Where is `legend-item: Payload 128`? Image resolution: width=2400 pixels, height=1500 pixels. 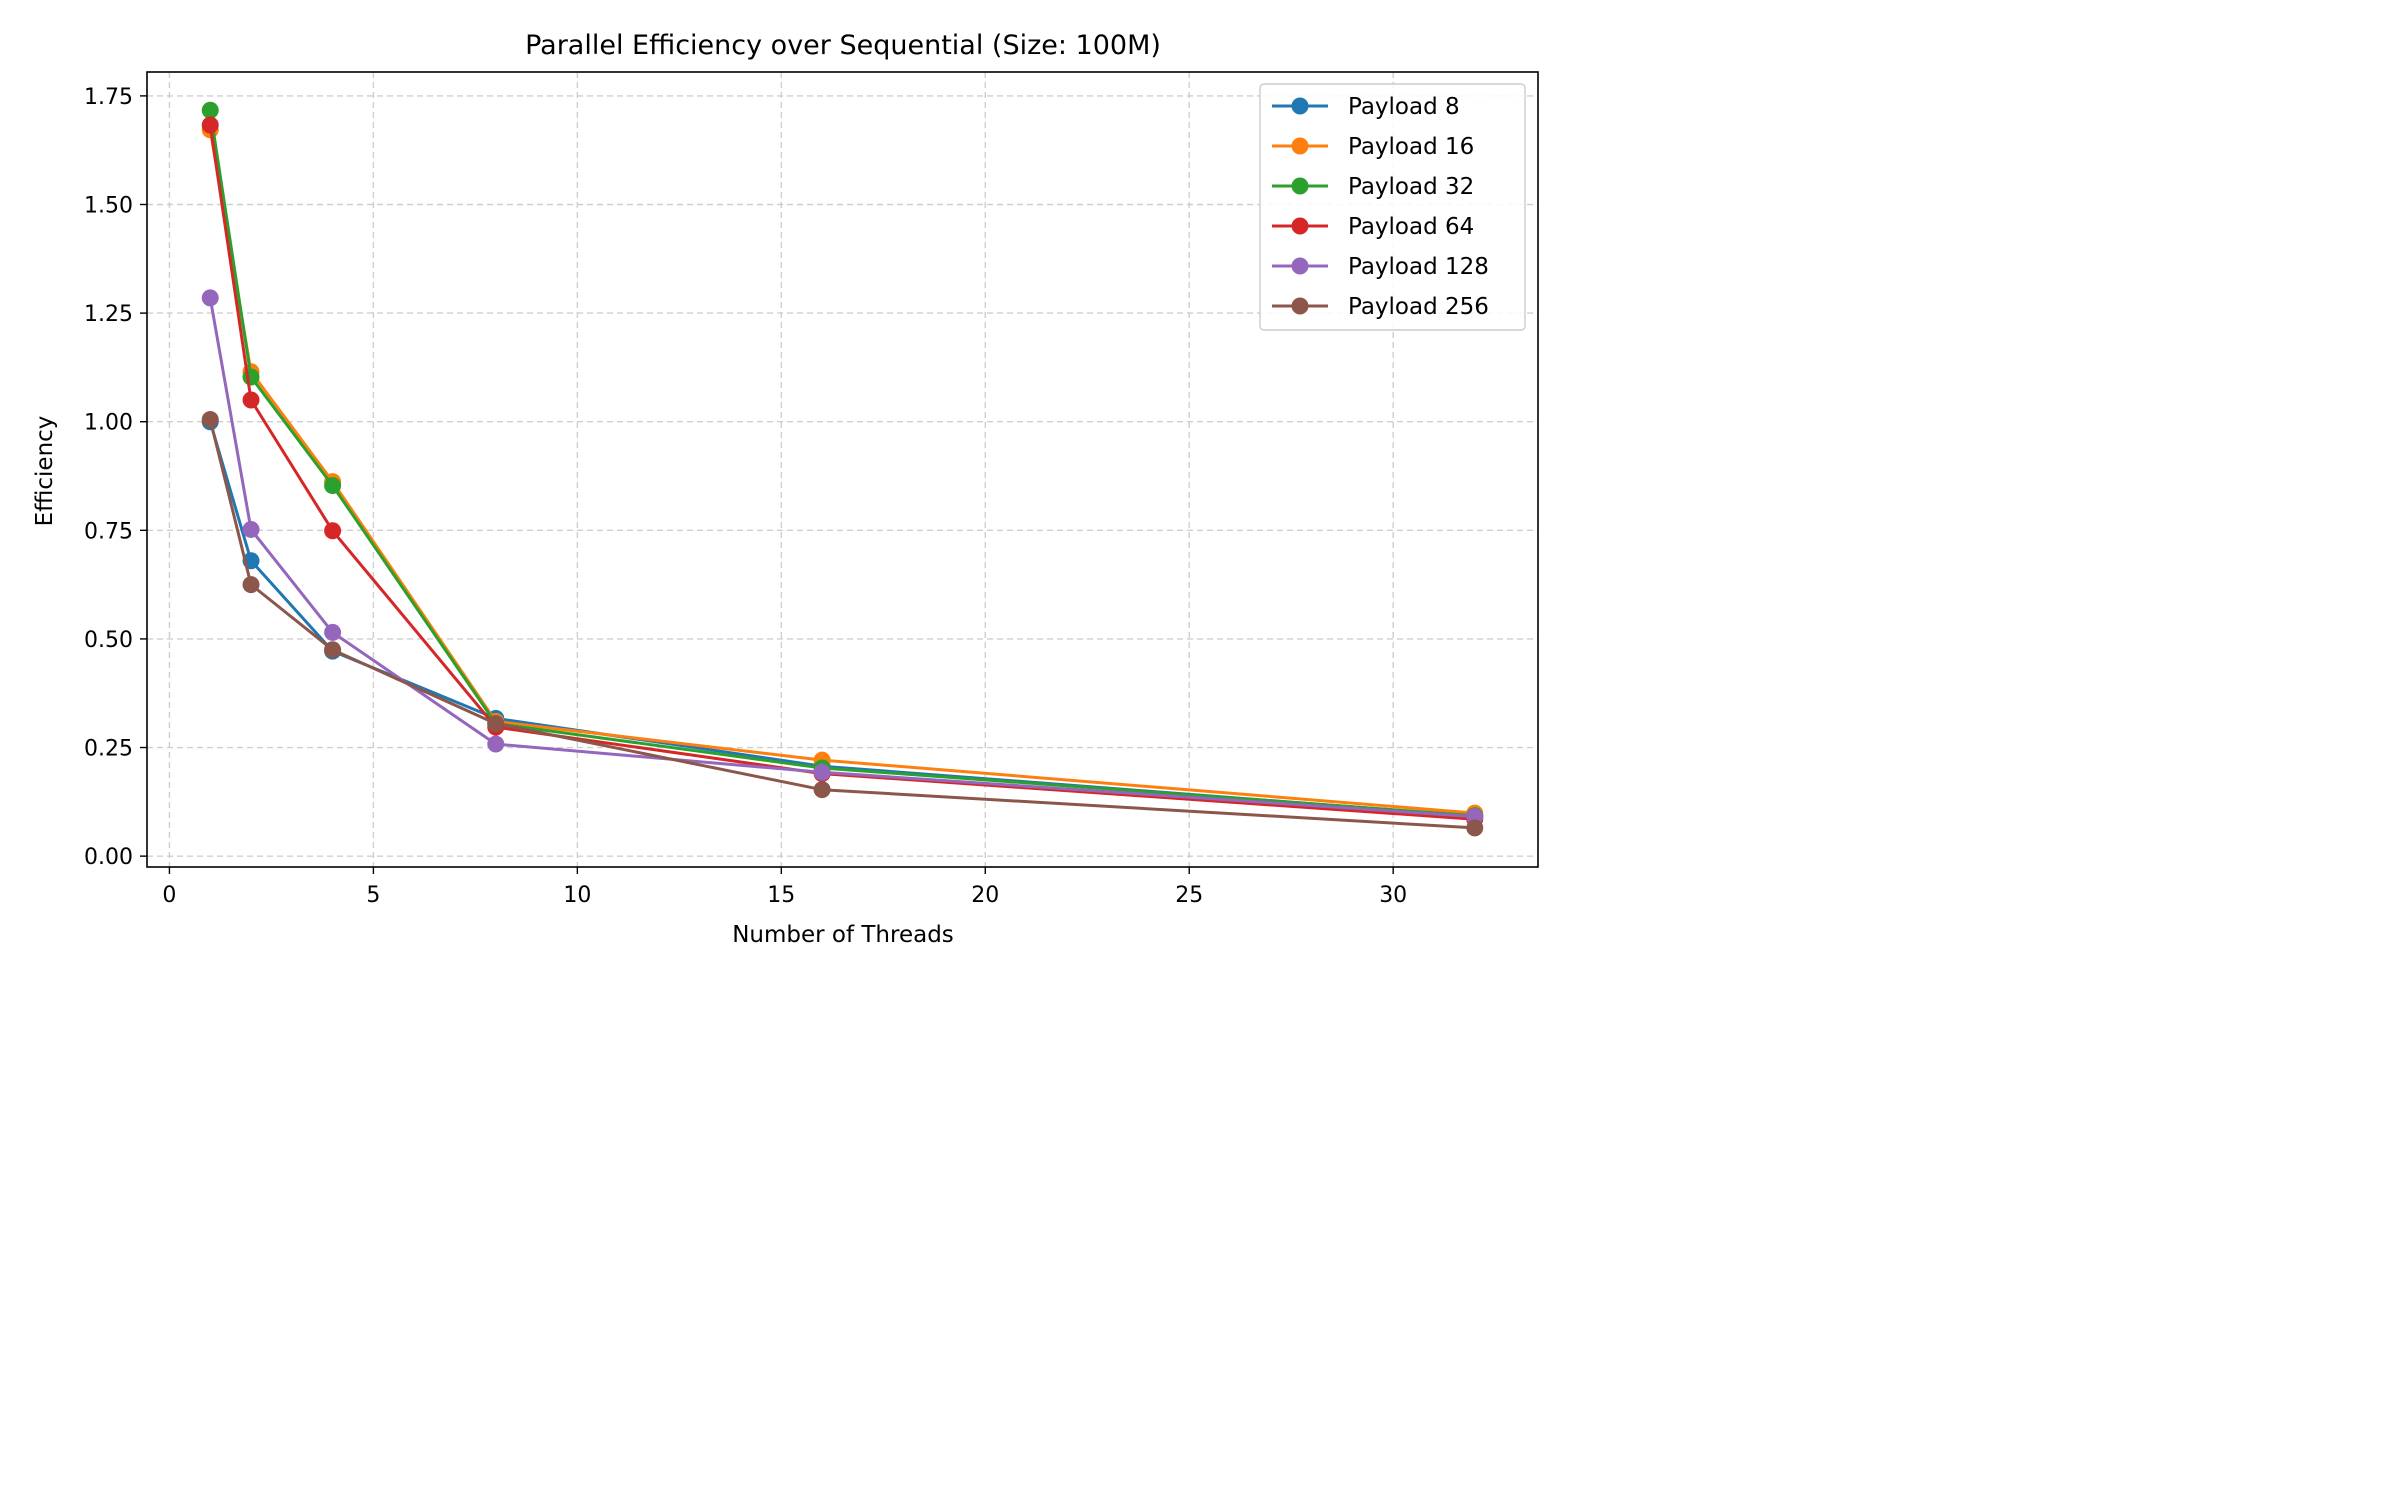 legend-item: Payload 128 is located at coordinates (1380, 267).